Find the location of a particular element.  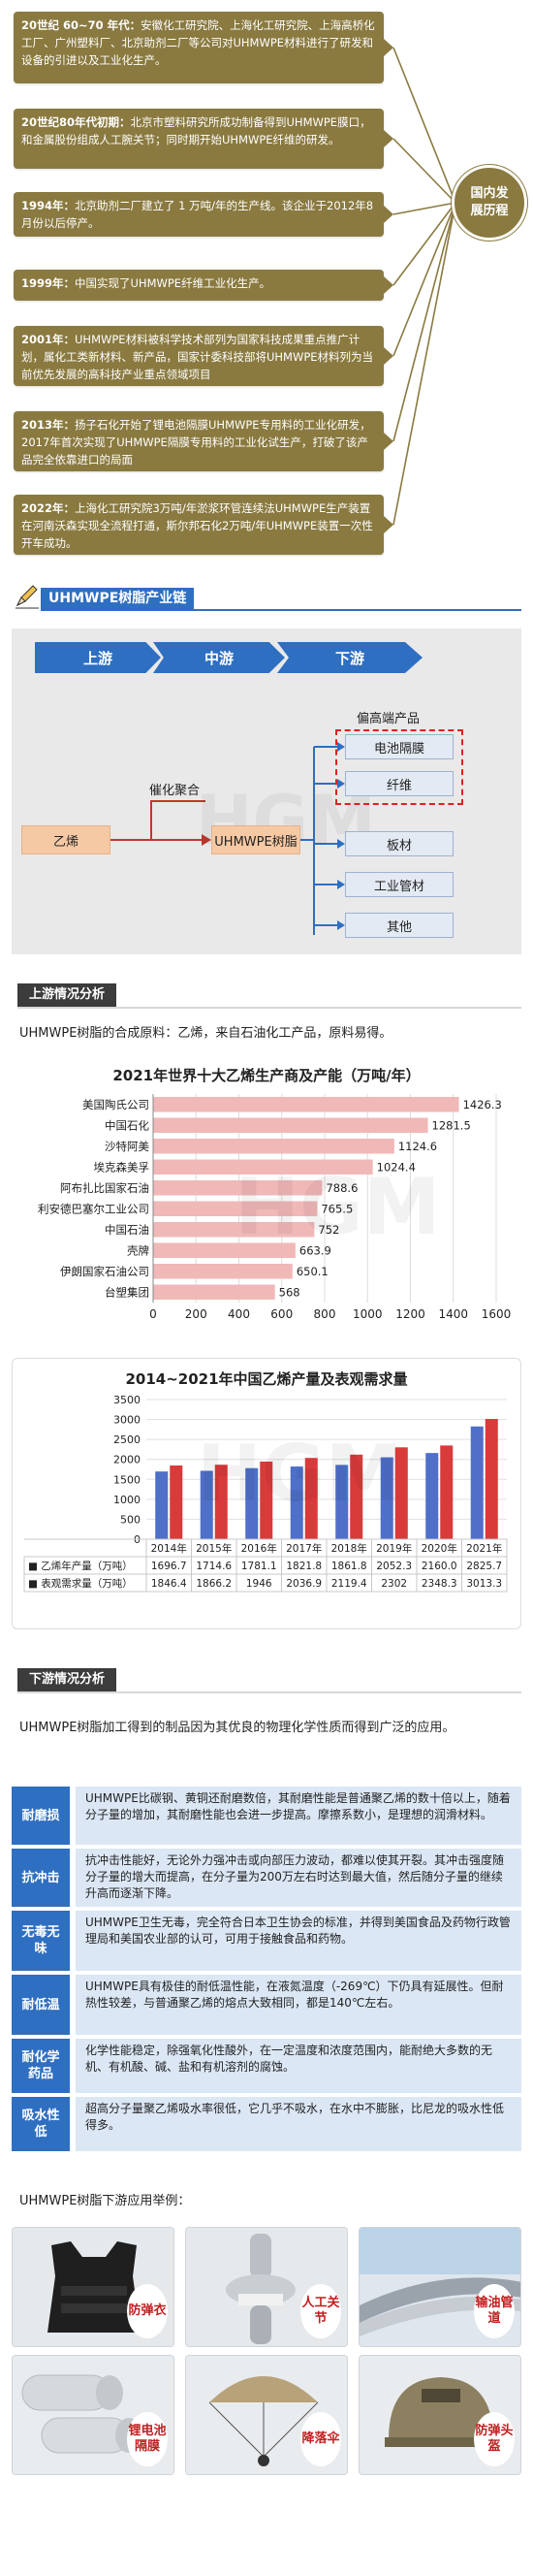

x-tick-label: 0 is located at coordinates (153, 1314).